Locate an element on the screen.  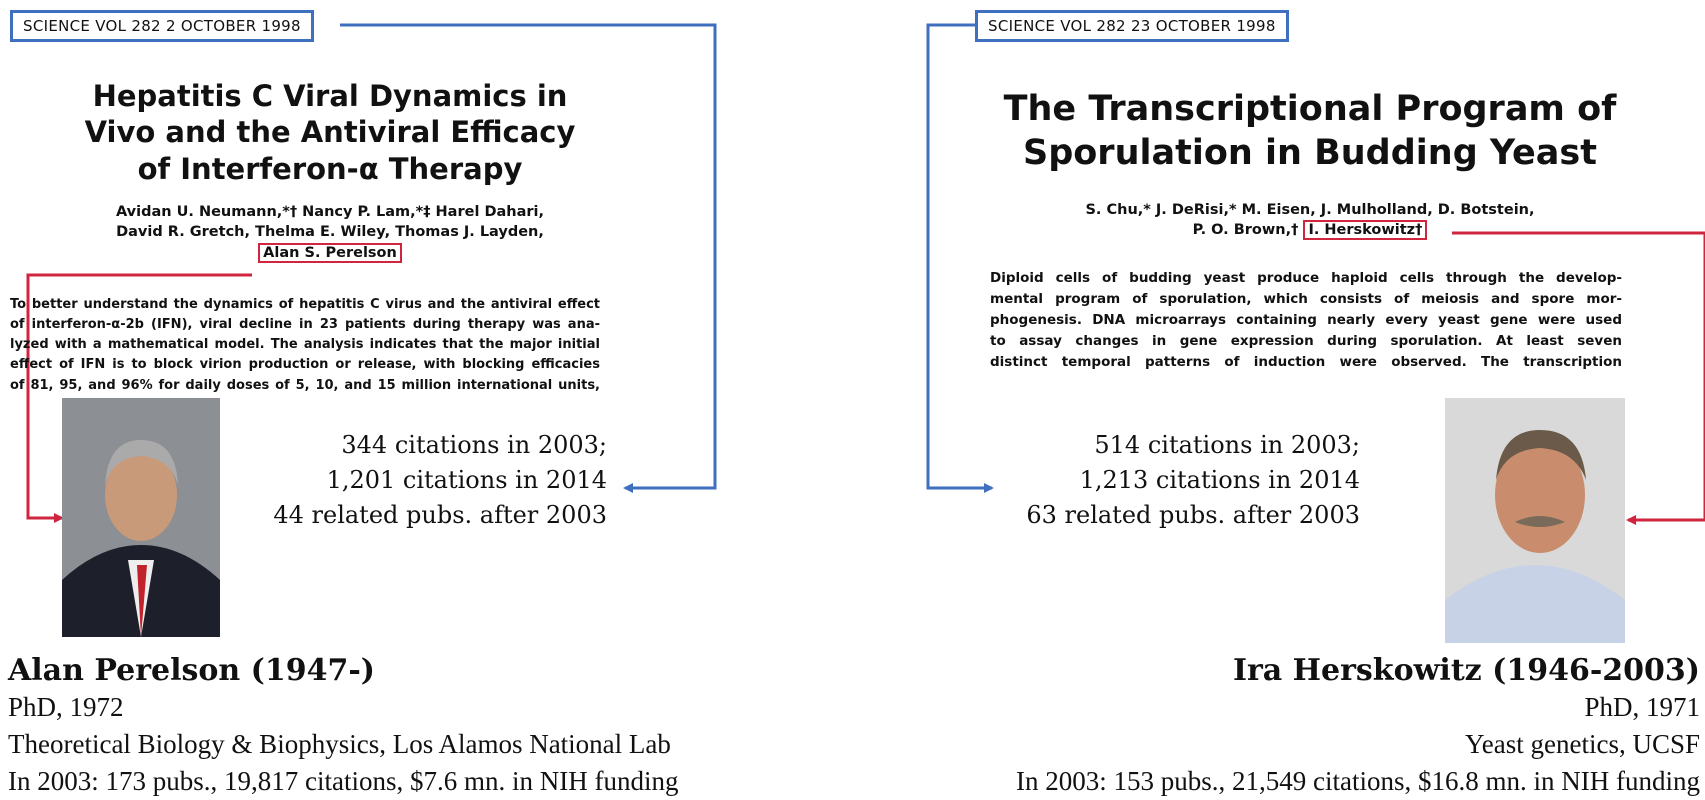
title-line: Vivo and the Antiviral Efficacy is located at coordinates (330, 132).